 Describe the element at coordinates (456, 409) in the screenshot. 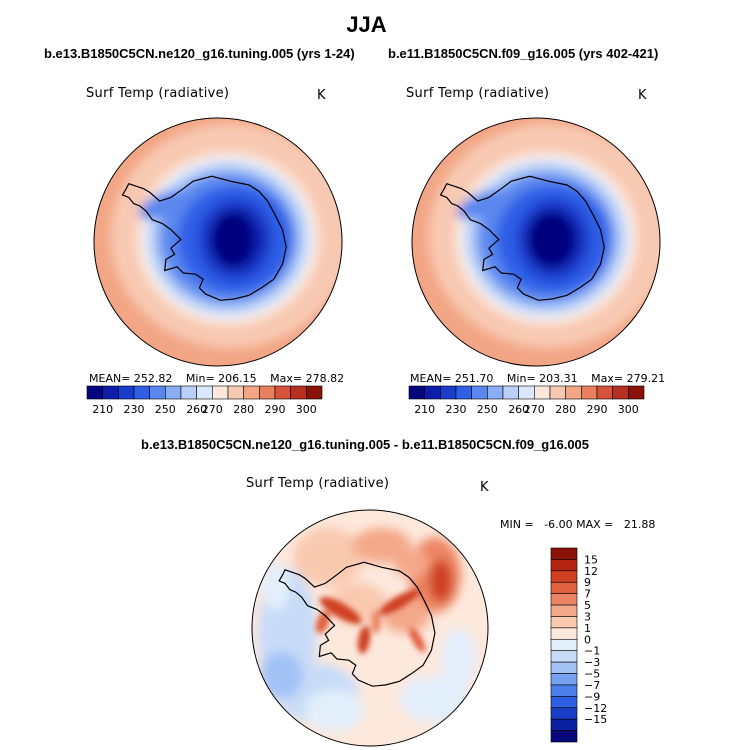

I see `colorbar-tick-label: 230` at that location.